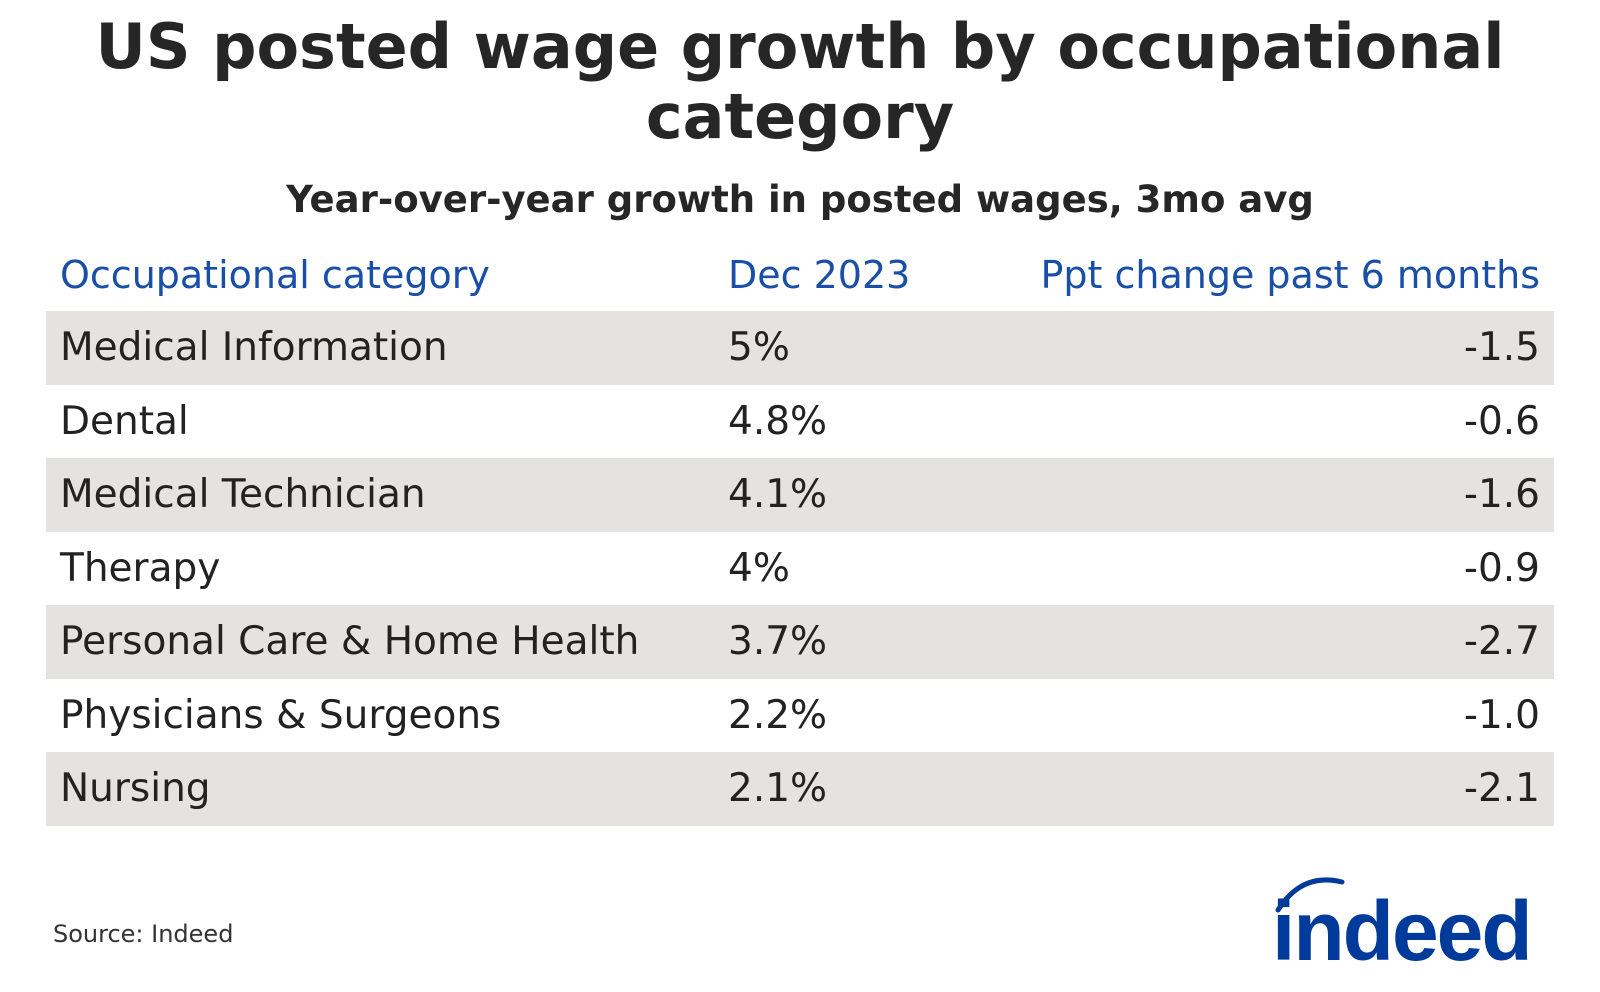 This screenshot has height=992, width=1600. I want to click on column-header-category: Occupational category, so click(275, 275).